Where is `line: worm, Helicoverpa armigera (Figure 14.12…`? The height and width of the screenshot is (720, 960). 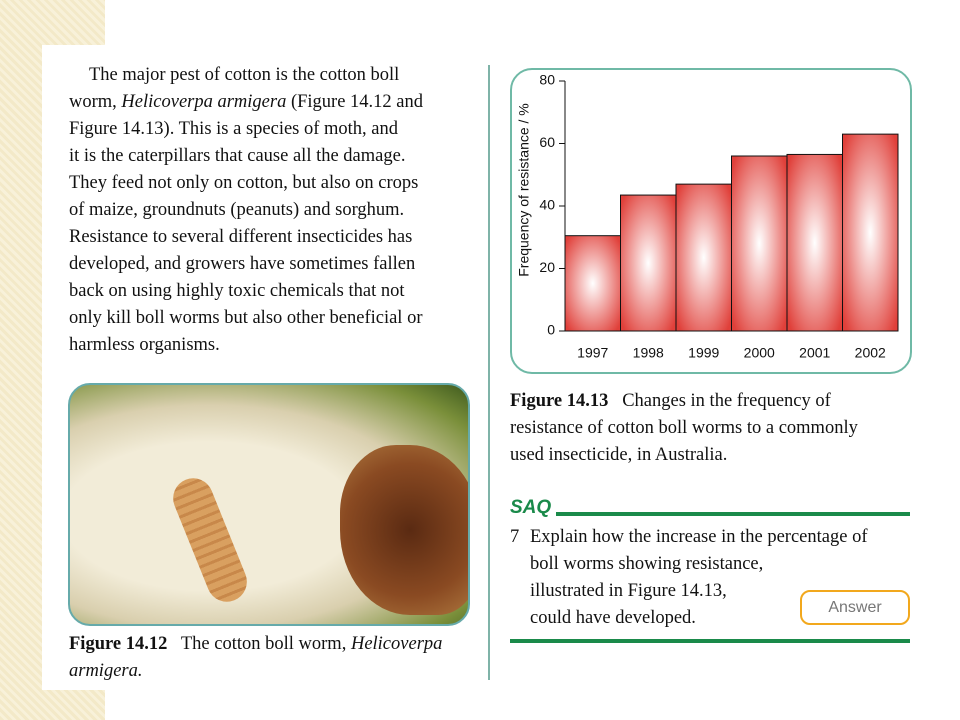
line: worm, Helicoverpa armigera (Figure 14.12… is located at coordinates (246, 102).